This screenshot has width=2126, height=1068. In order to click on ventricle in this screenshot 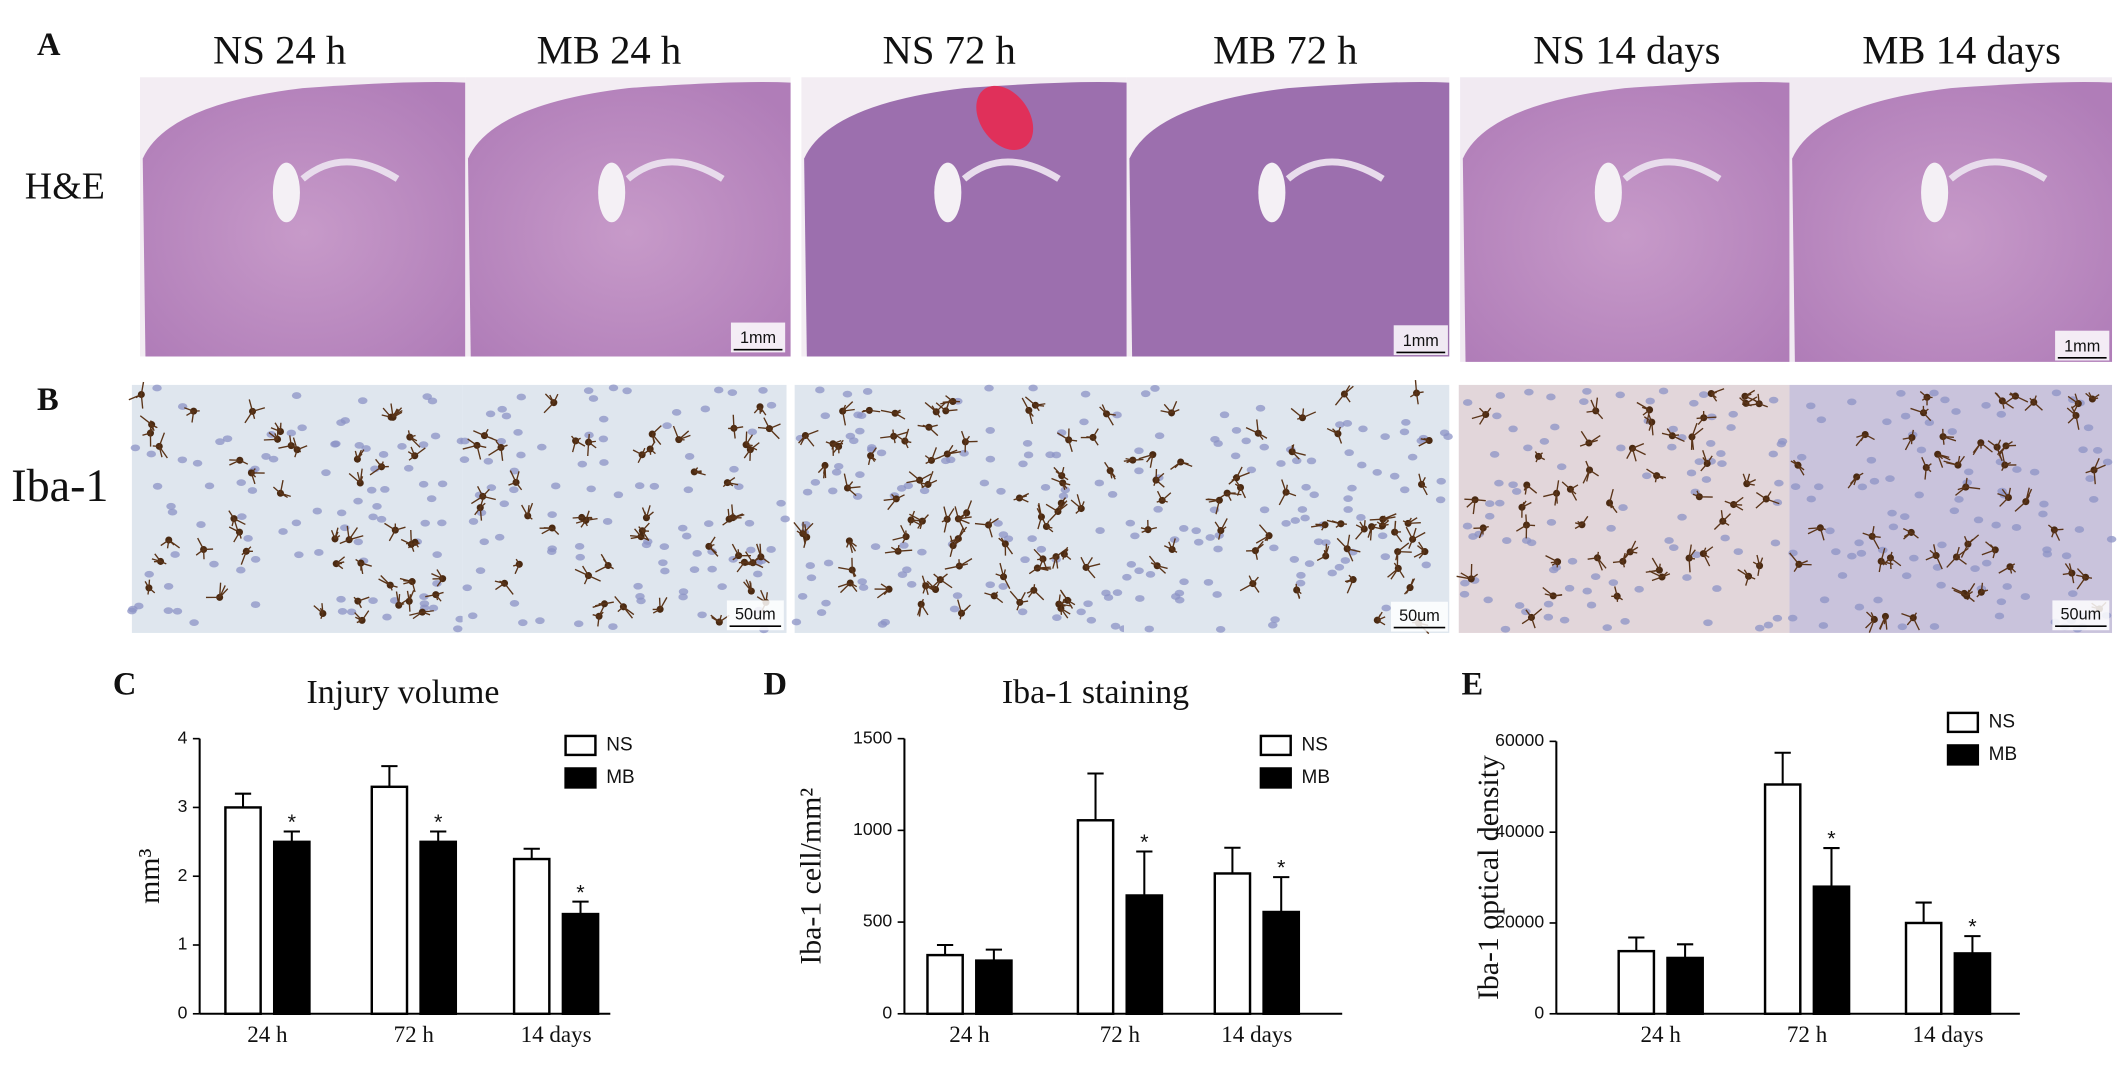, I will do `click(1608, 192)`.